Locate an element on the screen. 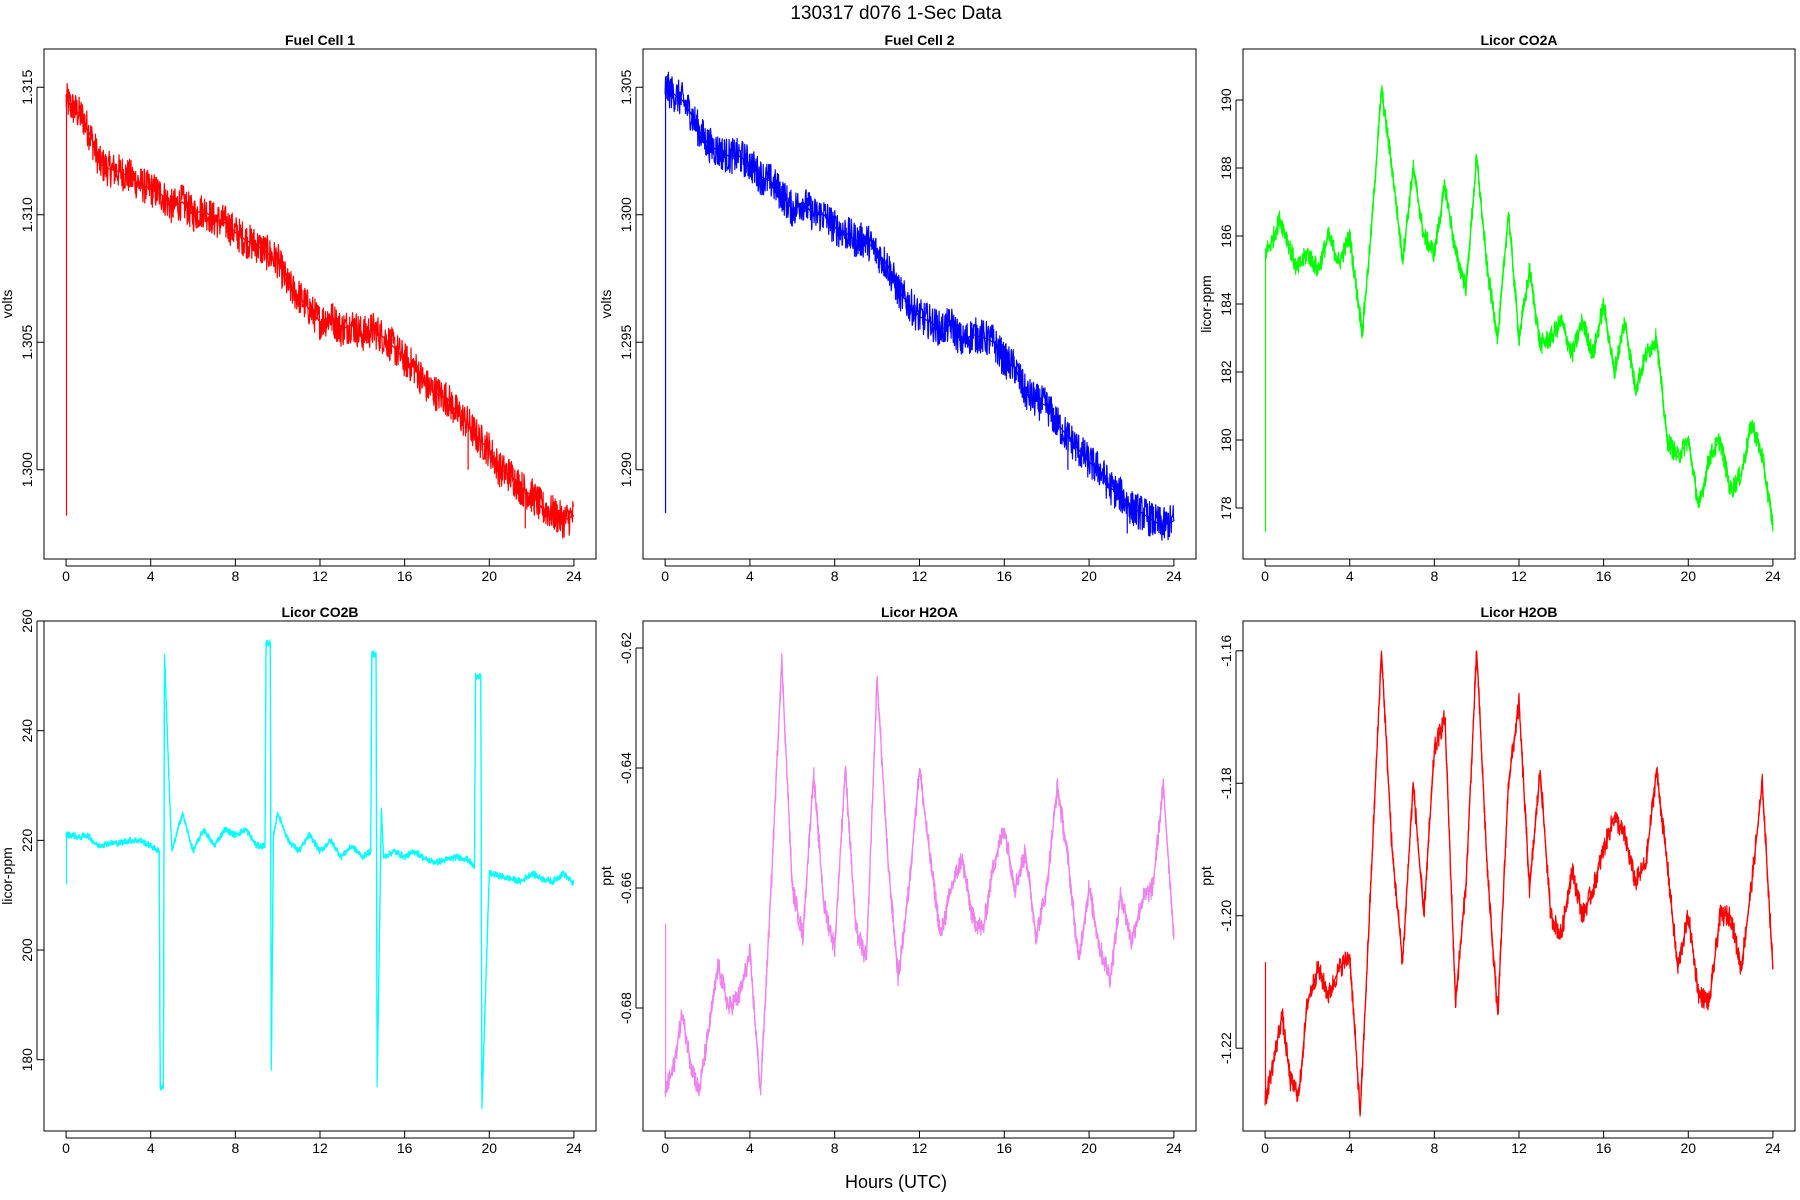  y-tick-label: 186 is located at coordinates (1226, 236).